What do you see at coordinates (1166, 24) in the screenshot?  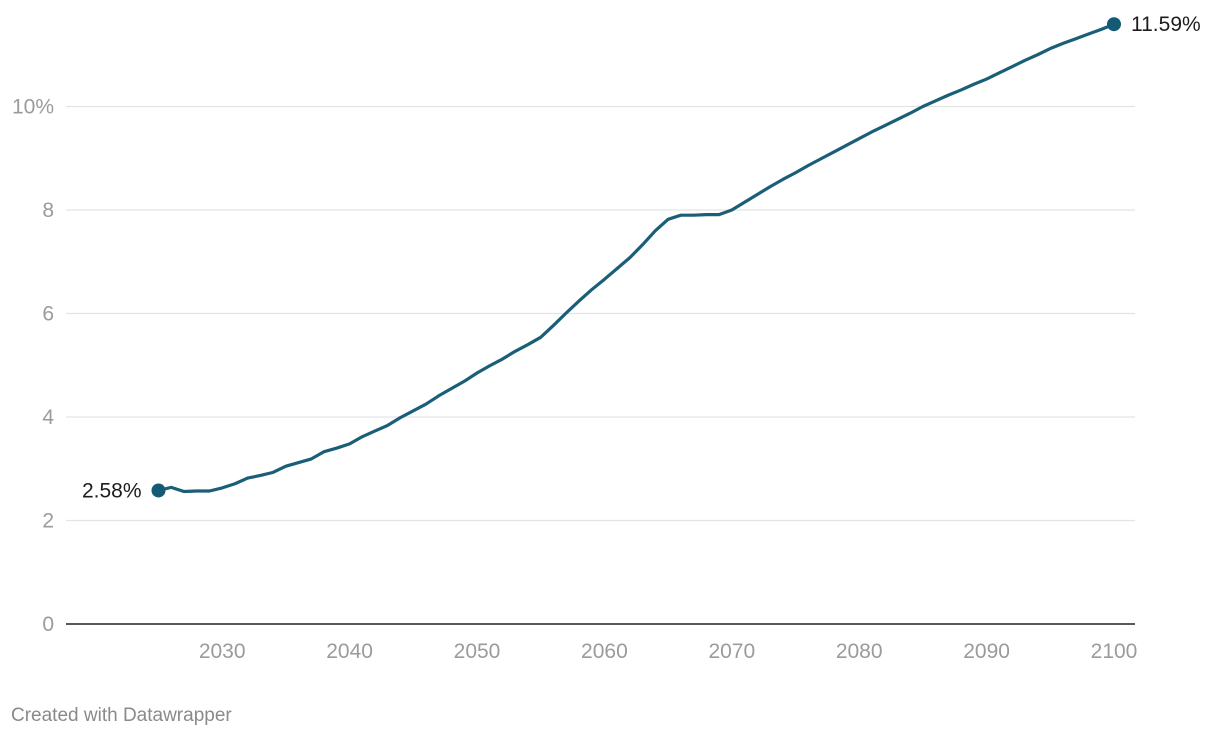 I see `end-value-label: 11.59%` at bounding box center [1166, 24].